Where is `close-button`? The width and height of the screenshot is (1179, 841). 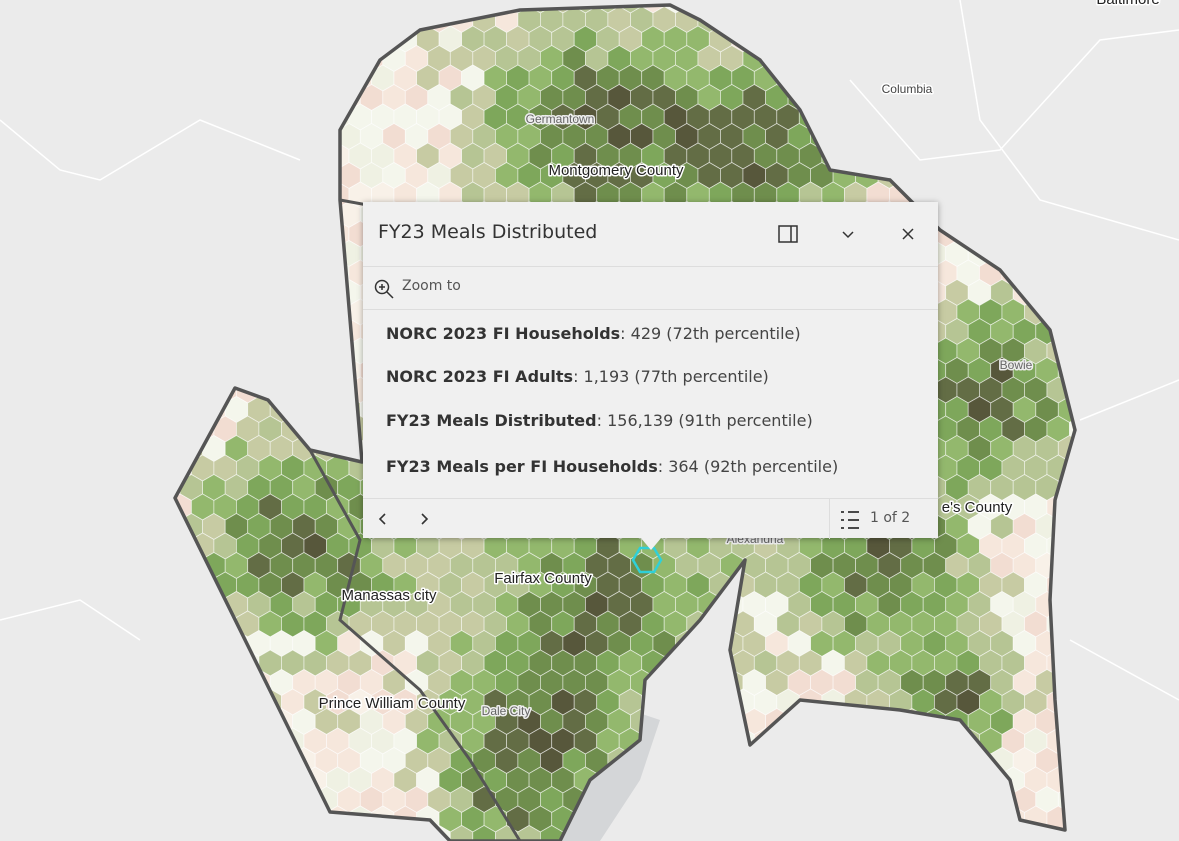 close-button is located at coordinates (908, 234).